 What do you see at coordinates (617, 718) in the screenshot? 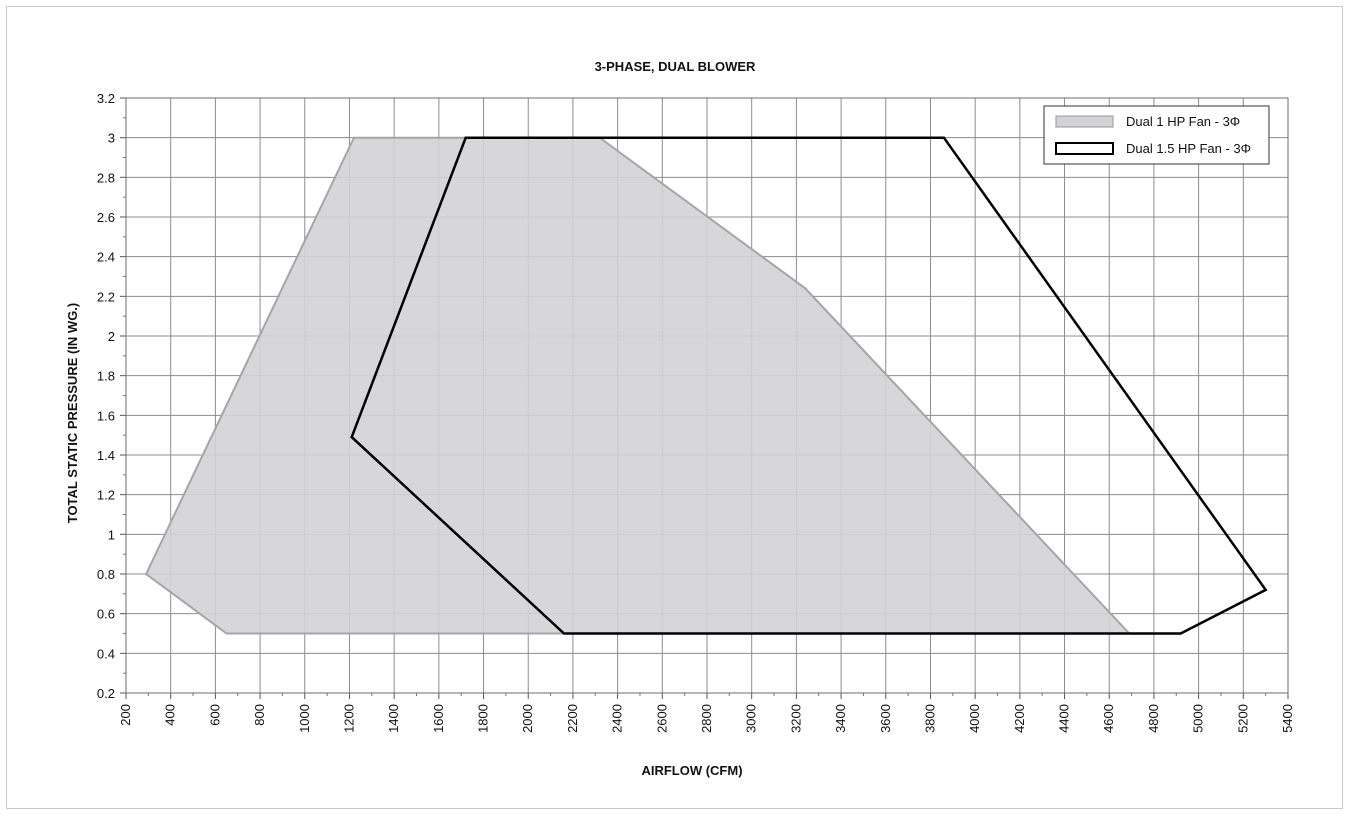
I see `x-tick-label: 2400` at bounding box center [617, 718].